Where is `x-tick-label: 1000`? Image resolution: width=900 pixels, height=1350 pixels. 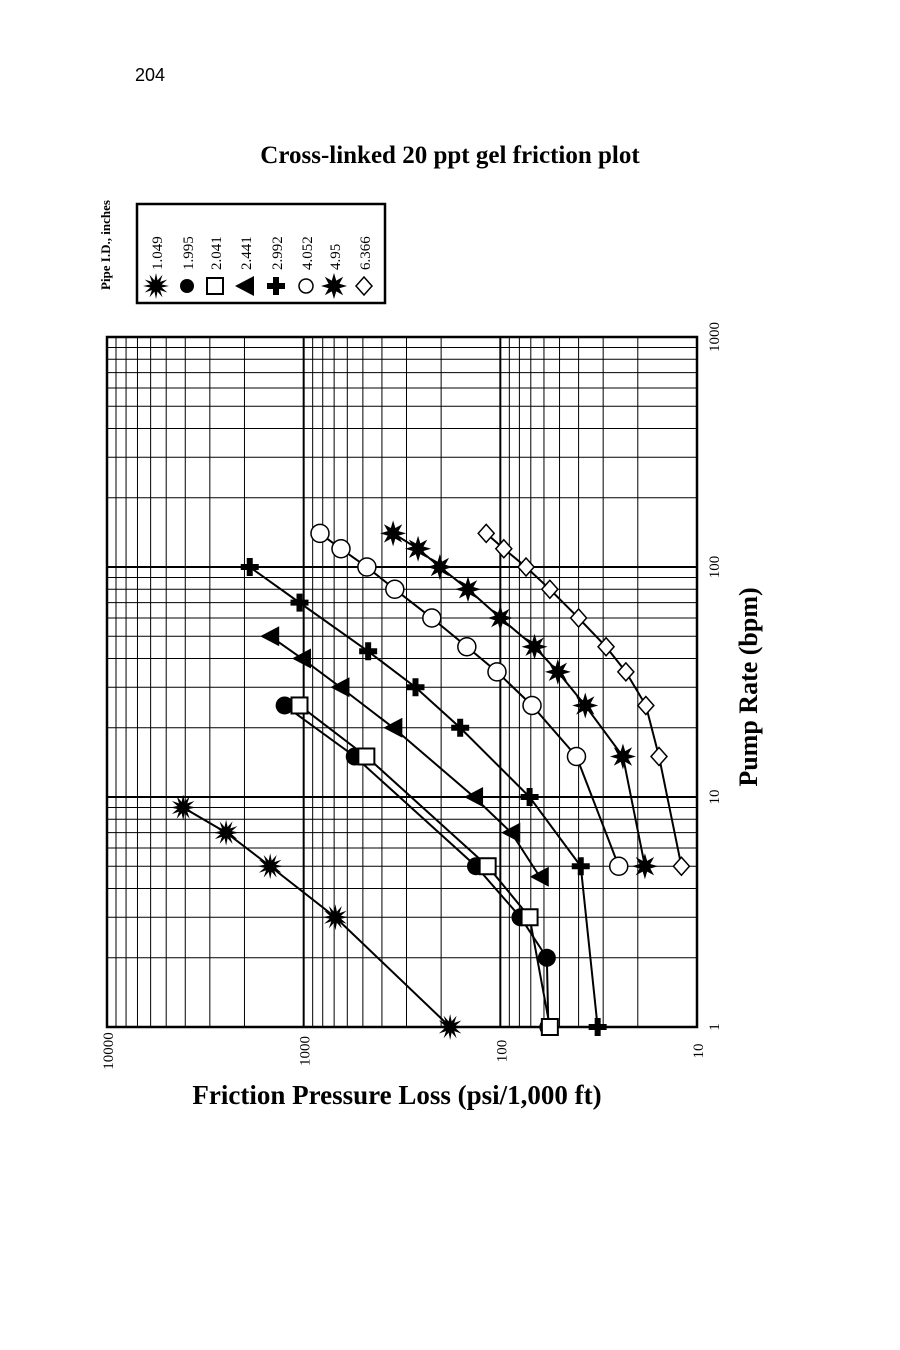 x-tick-label: 1000 is located at coordinates (715, 337).